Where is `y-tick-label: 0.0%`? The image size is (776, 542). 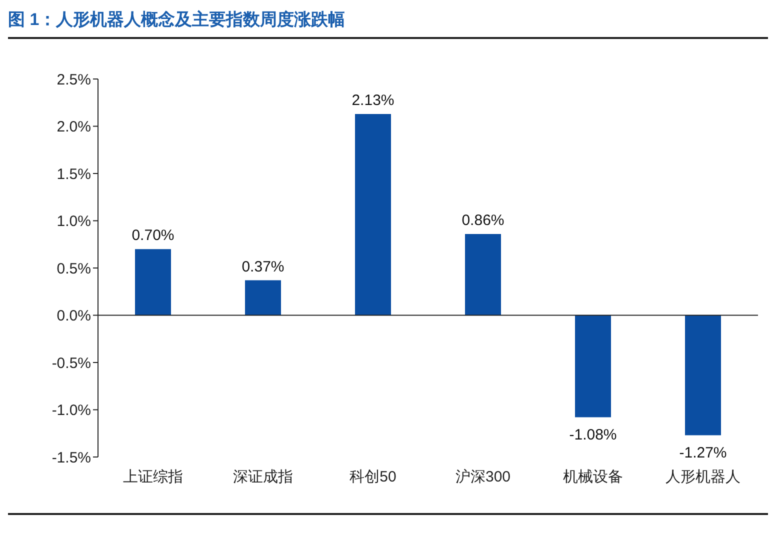
y-tick-label: 0.0% is located at coordinates (73, 316).